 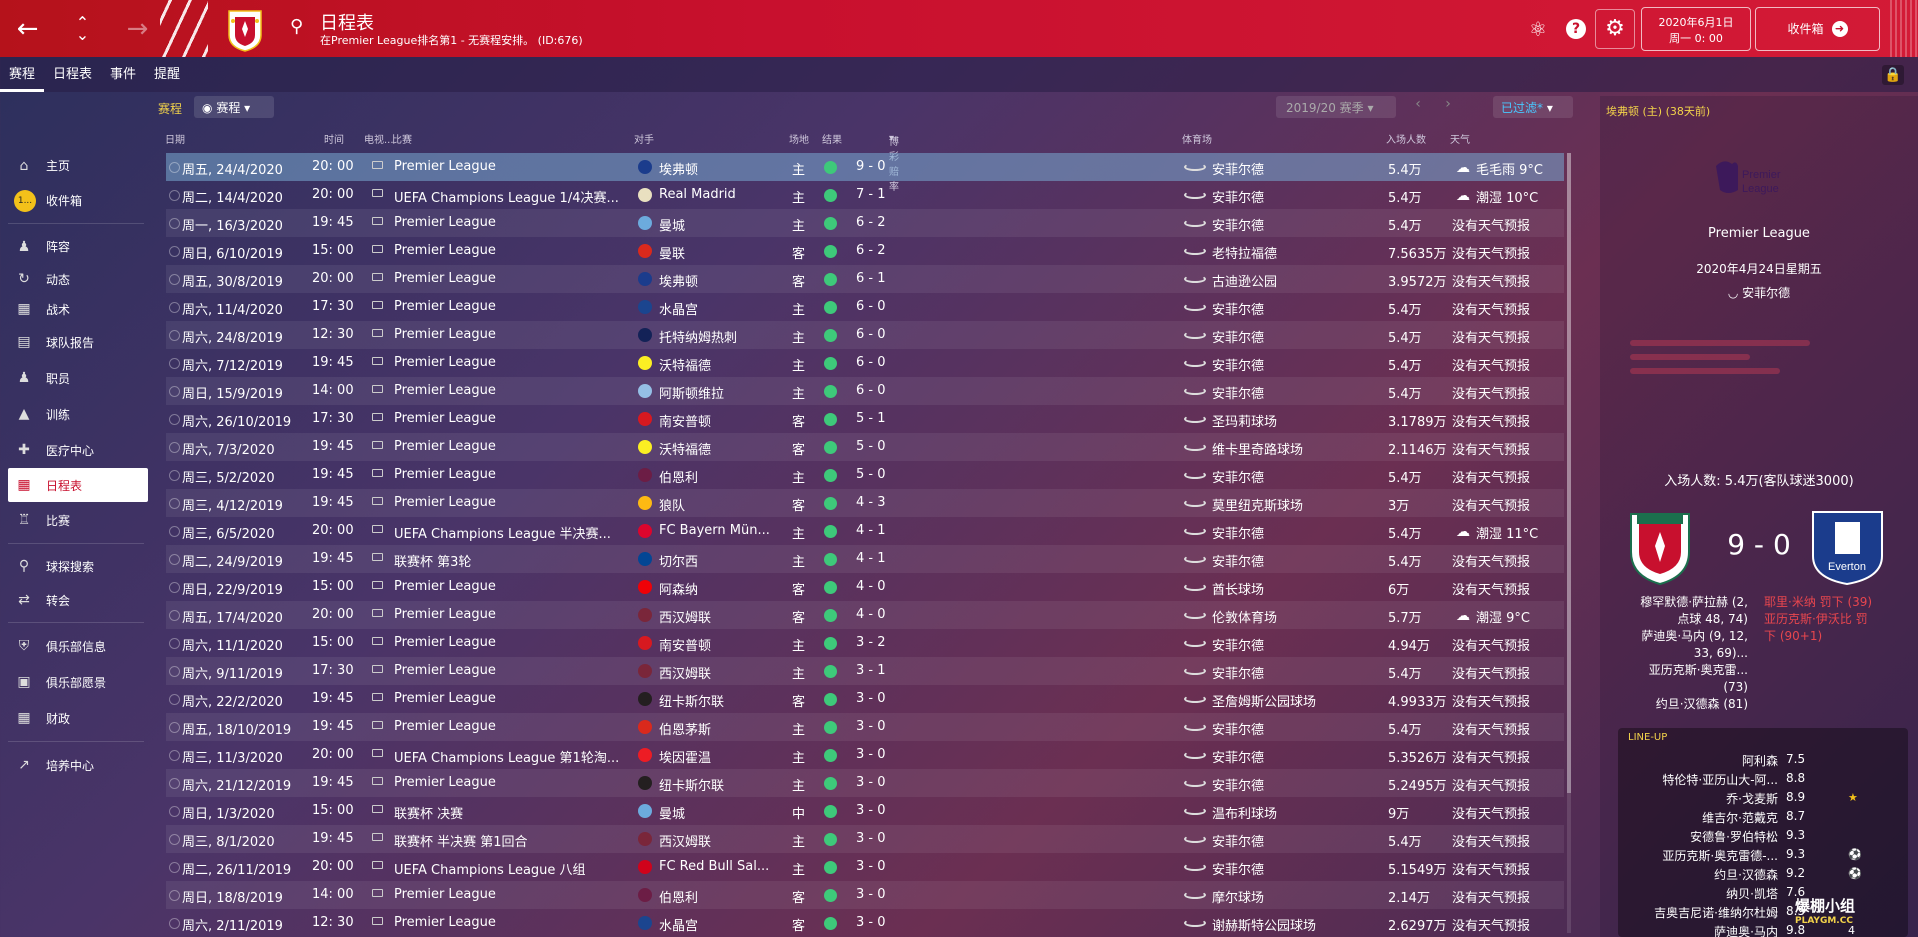 What do you see at coordinates (871, 446) in the screenshot?
I see `cell-score: 5 - 0` at bounding box center [871, 446].